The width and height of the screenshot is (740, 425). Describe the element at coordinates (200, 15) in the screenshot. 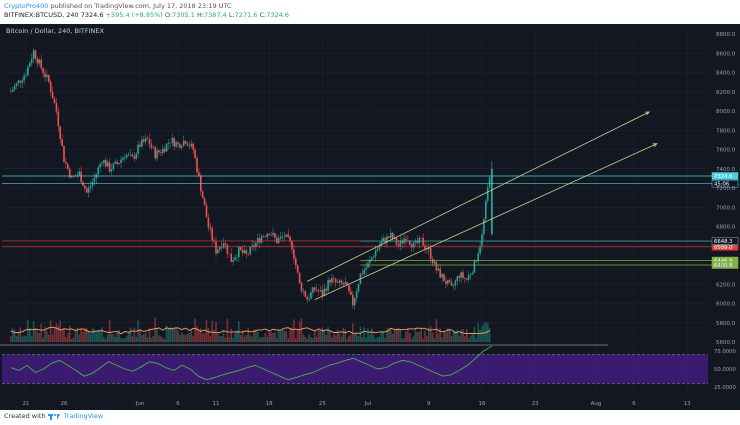

I see `high-label: H:` at that location.